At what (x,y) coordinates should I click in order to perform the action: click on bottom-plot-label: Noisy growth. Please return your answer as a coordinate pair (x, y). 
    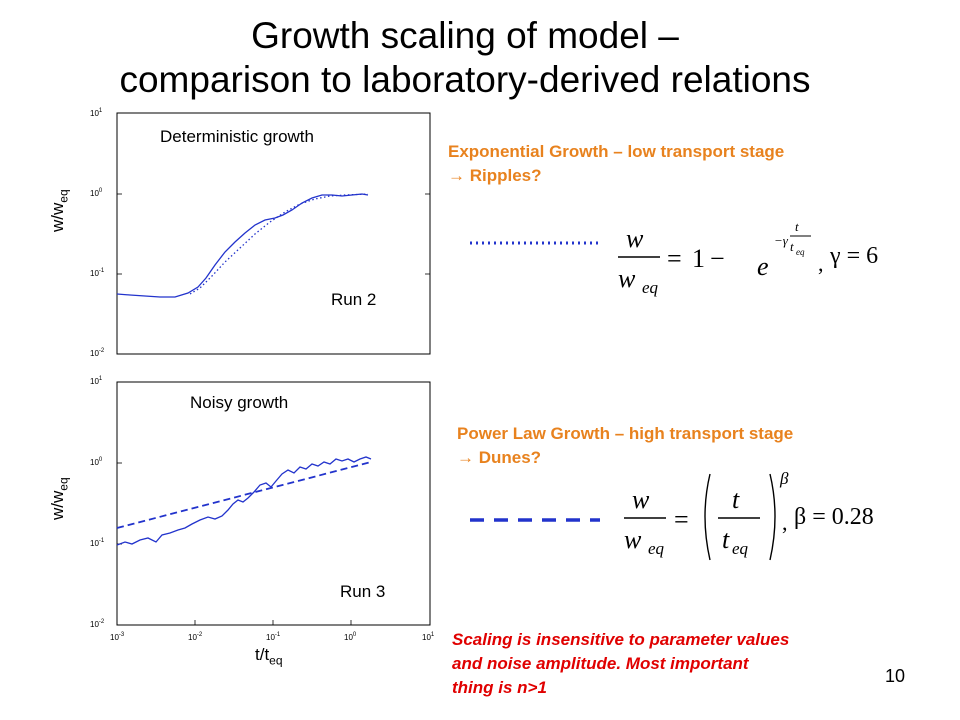
    Looking at the image, I should click on (239, 402).